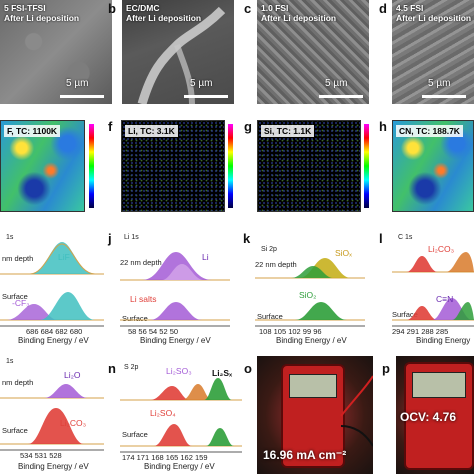  What do you see at coordinates (222, 373) in the screenshot?
I see `peak-label-li2sx: Li₂Sₓ` at bounding box center [222, 373].